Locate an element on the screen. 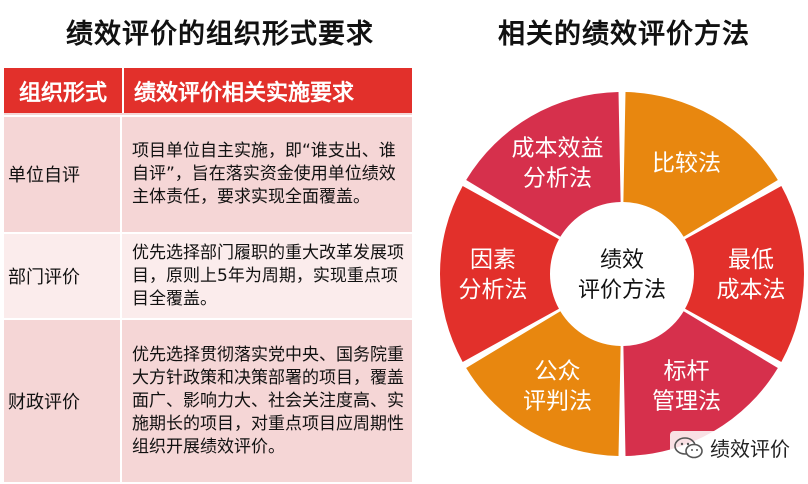  header-requirements: 绩效评价相关实施要求 is located at coordinates (244, 93).